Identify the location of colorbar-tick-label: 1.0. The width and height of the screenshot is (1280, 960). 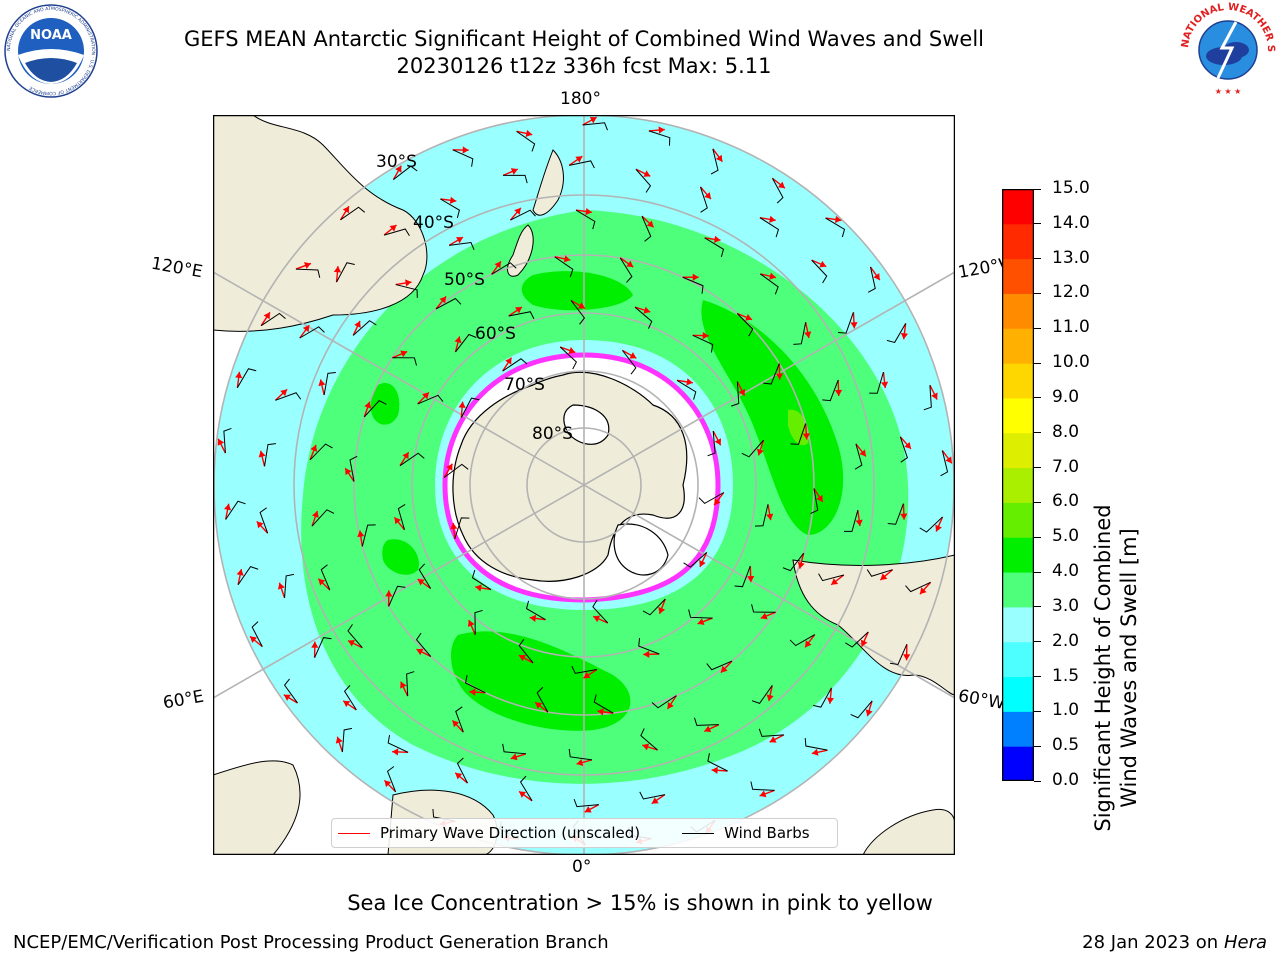
(1066, 710).